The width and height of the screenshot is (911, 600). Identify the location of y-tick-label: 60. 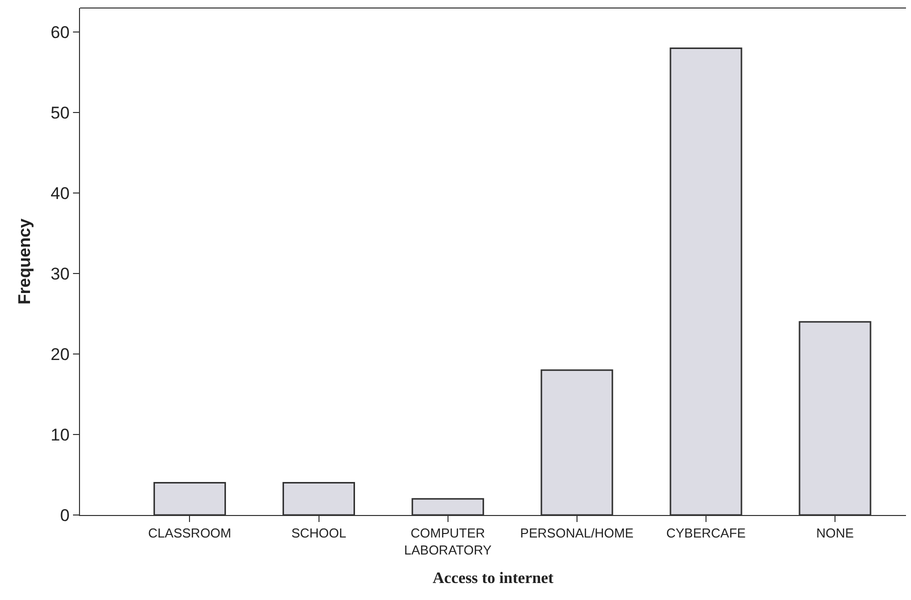
(60, 32).